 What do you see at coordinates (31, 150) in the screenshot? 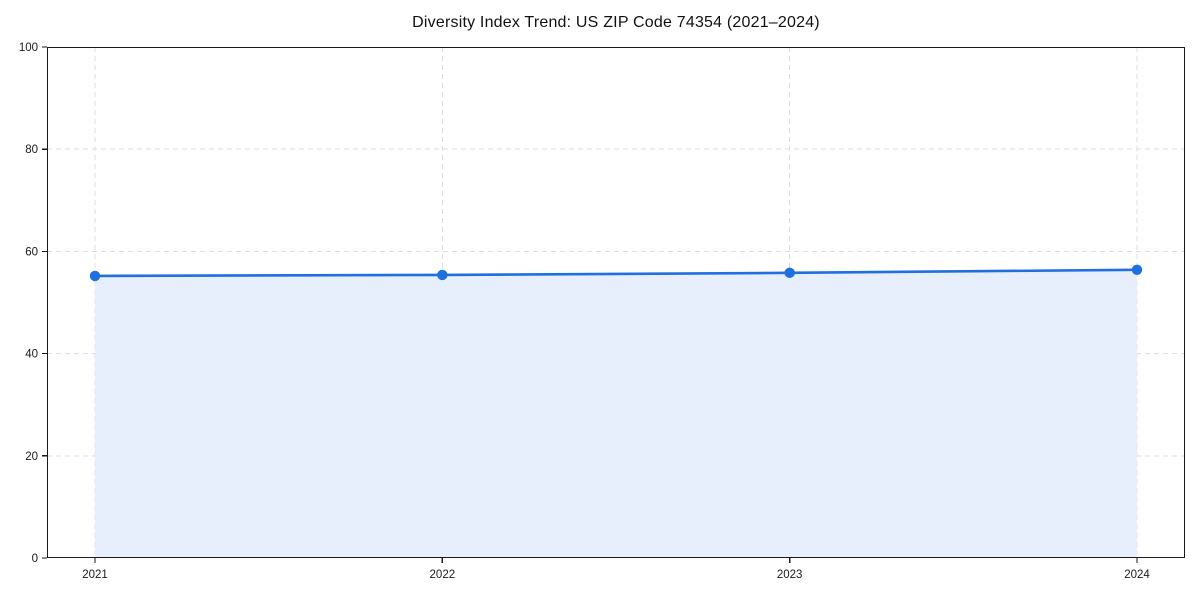
I see `y-tick-label: 80` at bounding box center [31, 150].